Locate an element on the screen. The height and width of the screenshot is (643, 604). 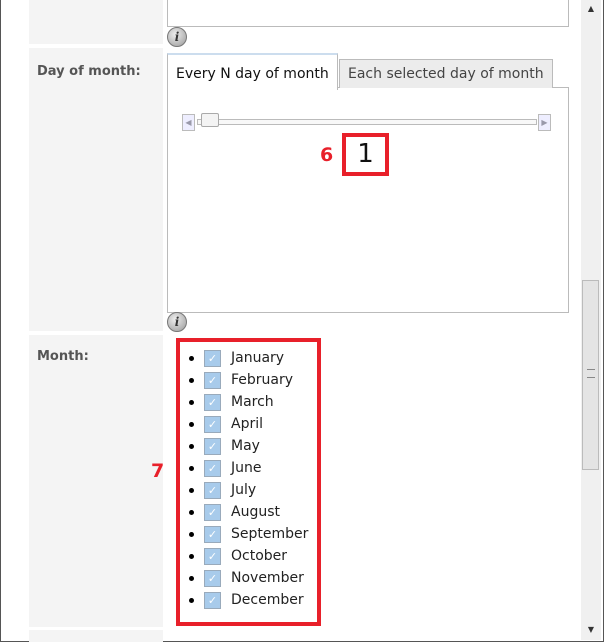
annotation-7: 7 is located at coordinates (158, 471).